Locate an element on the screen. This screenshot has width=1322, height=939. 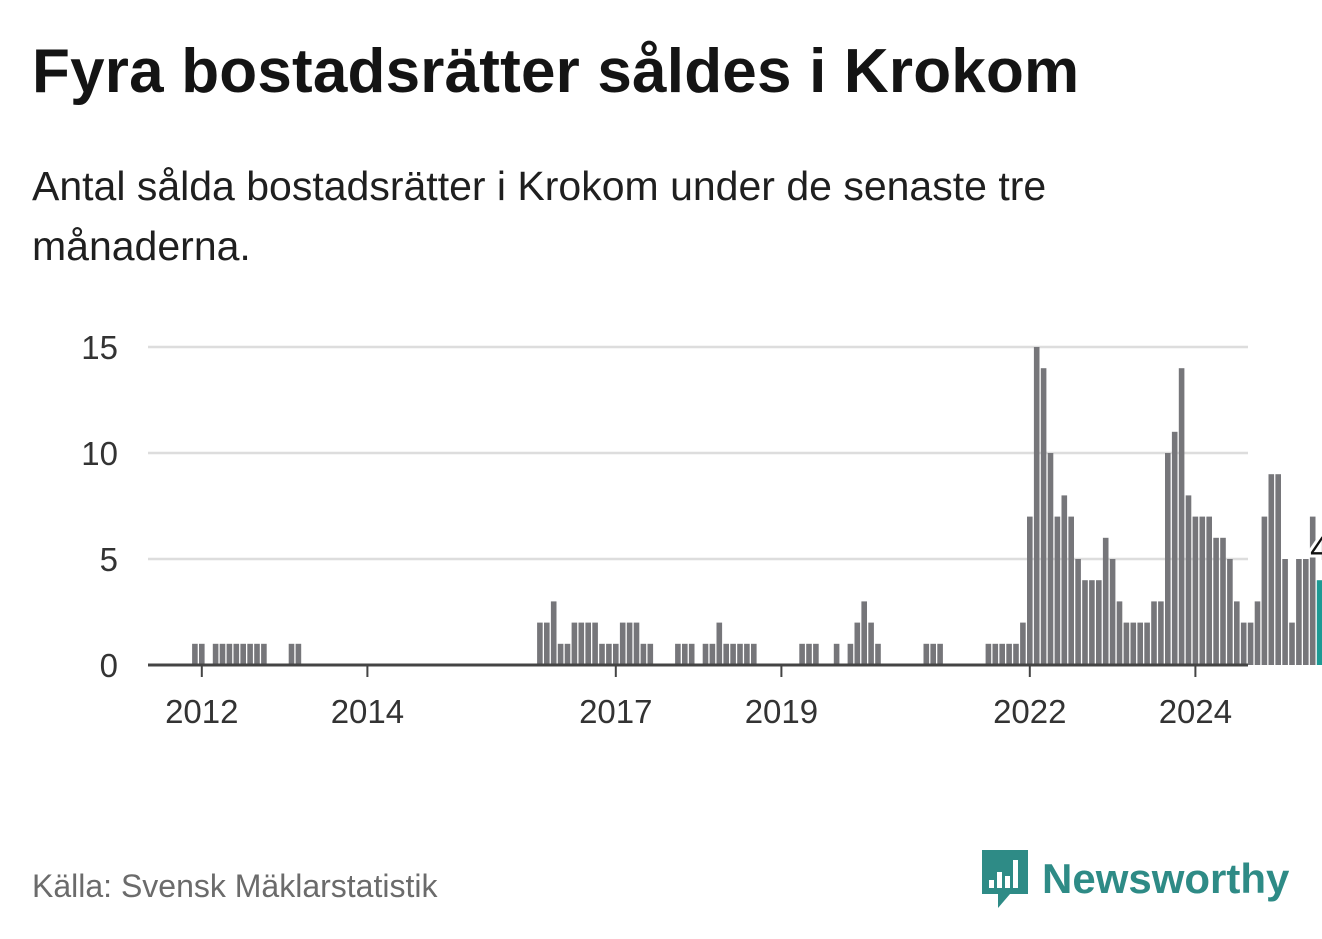
last-value-label: 4 is located at coordinates (1316, 549).